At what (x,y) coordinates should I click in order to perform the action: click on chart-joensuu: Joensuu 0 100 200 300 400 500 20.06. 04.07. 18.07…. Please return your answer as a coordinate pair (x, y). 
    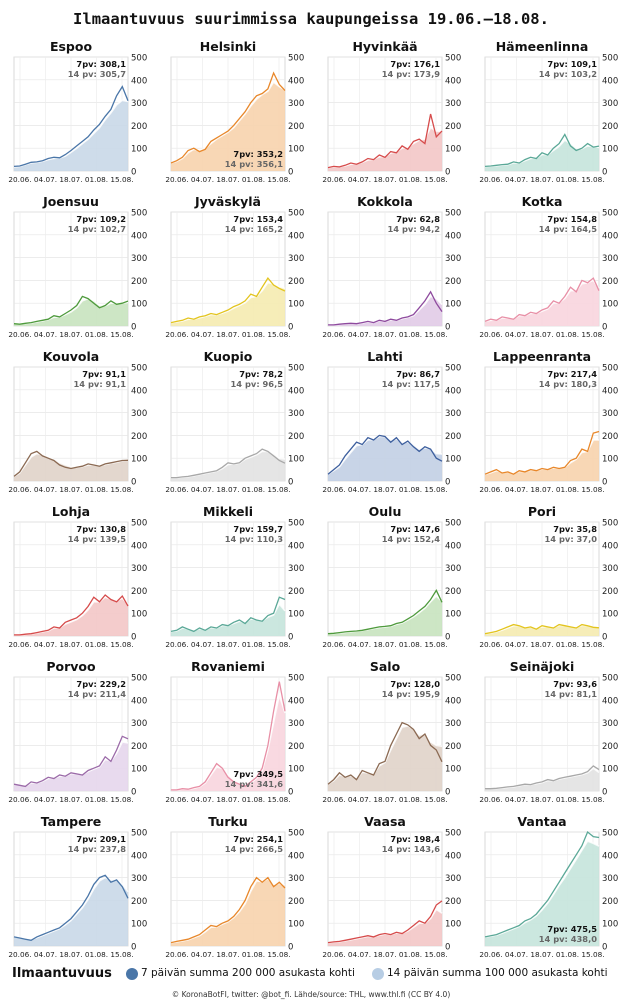
    Looking at the image, I should click on (77, 266).